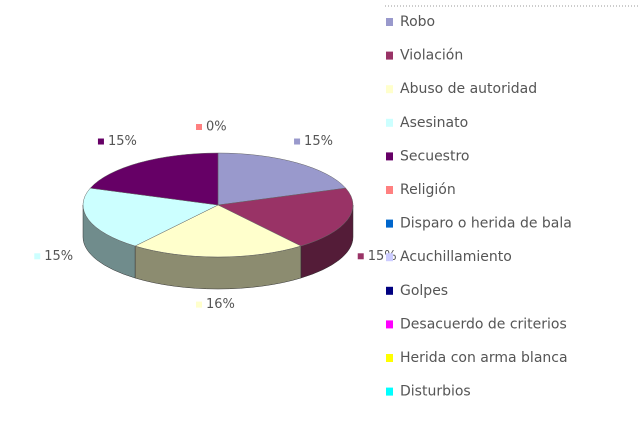 The width and height of the screenshot is (643, 427). I want to click on legend-label: Robo, so click(417, 22).